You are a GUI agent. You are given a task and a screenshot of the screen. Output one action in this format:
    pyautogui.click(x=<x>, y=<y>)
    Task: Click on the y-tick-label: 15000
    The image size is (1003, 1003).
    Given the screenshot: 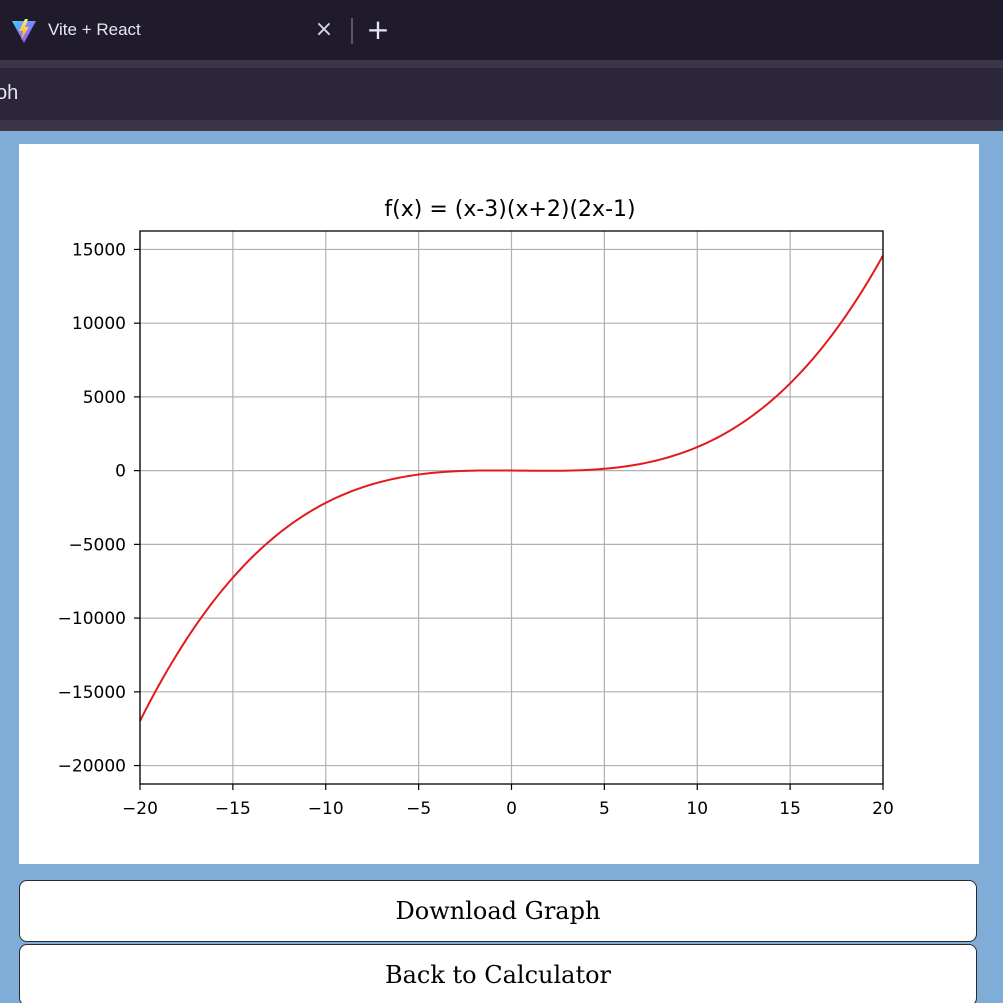 What is the action you would take?
    pyautogui.click(x=99, y=250)
    